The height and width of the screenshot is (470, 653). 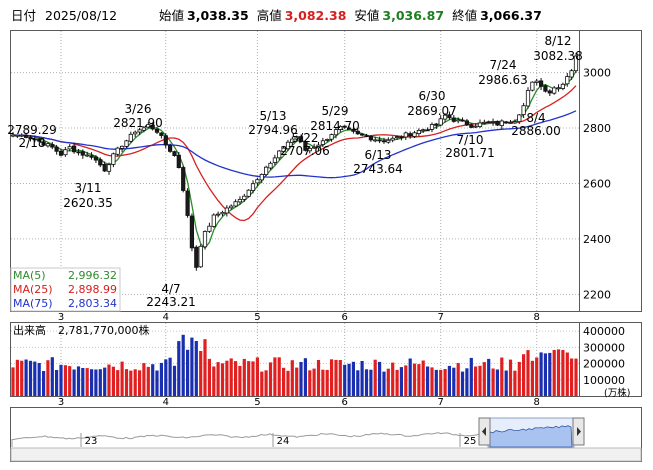 What do you see at coordinates (326, 454) in the screenshot?
I see `navigator-scrollbar` at bounding box center [326, 454].